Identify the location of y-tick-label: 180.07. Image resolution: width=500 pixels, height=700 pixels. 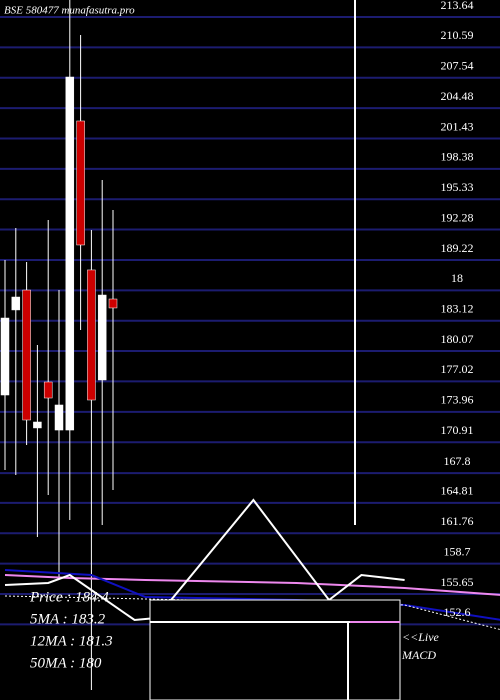
(457, 339).